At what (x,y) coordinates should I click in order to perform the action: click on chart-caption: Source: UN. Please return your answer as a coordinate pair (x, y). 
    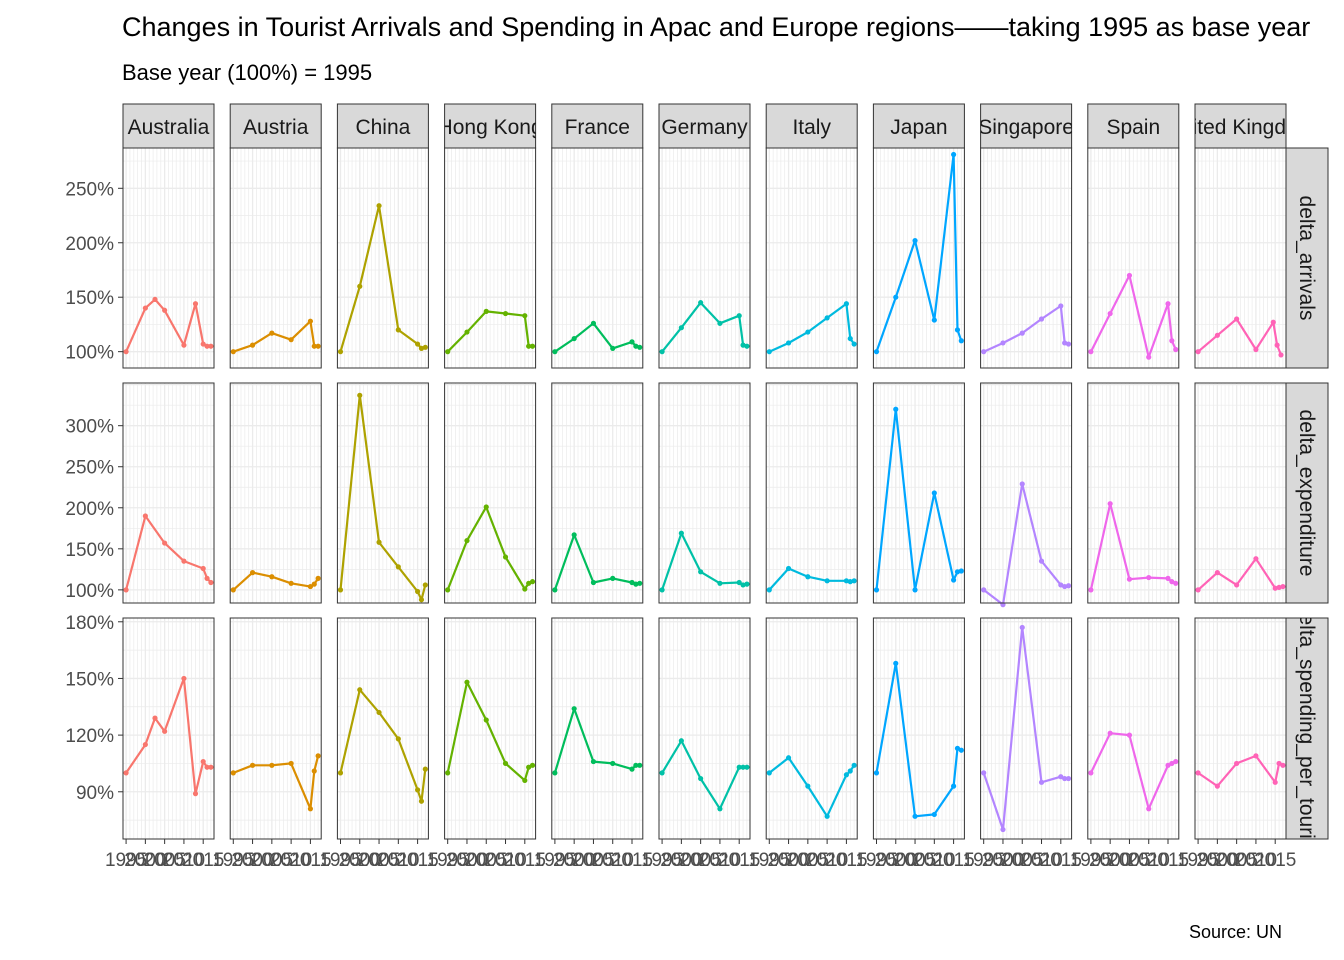
    Looking at the image, I should click on (1235, 932).